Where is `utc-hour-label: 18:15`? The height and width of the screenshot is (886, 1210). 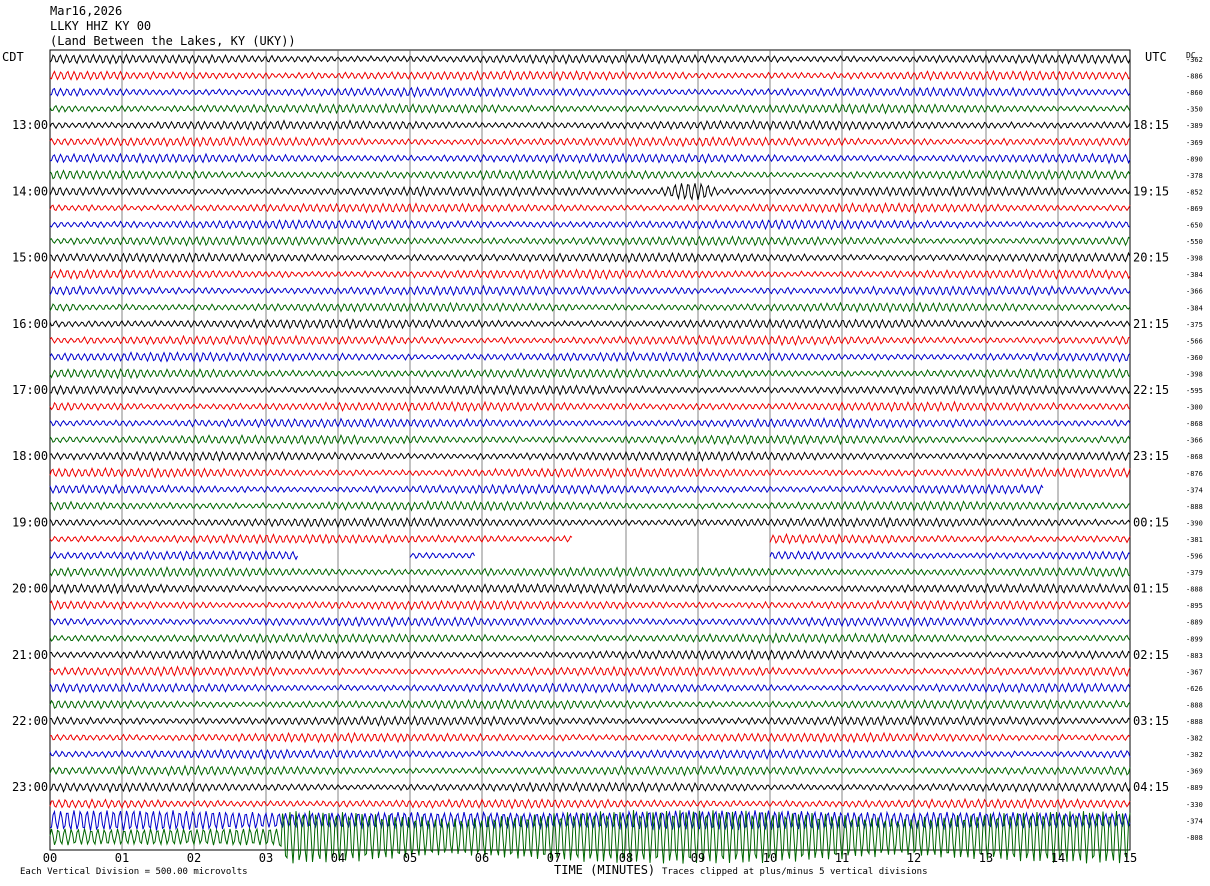
utc-hour-label: 18:15 is located at coordinates (1151, 125).